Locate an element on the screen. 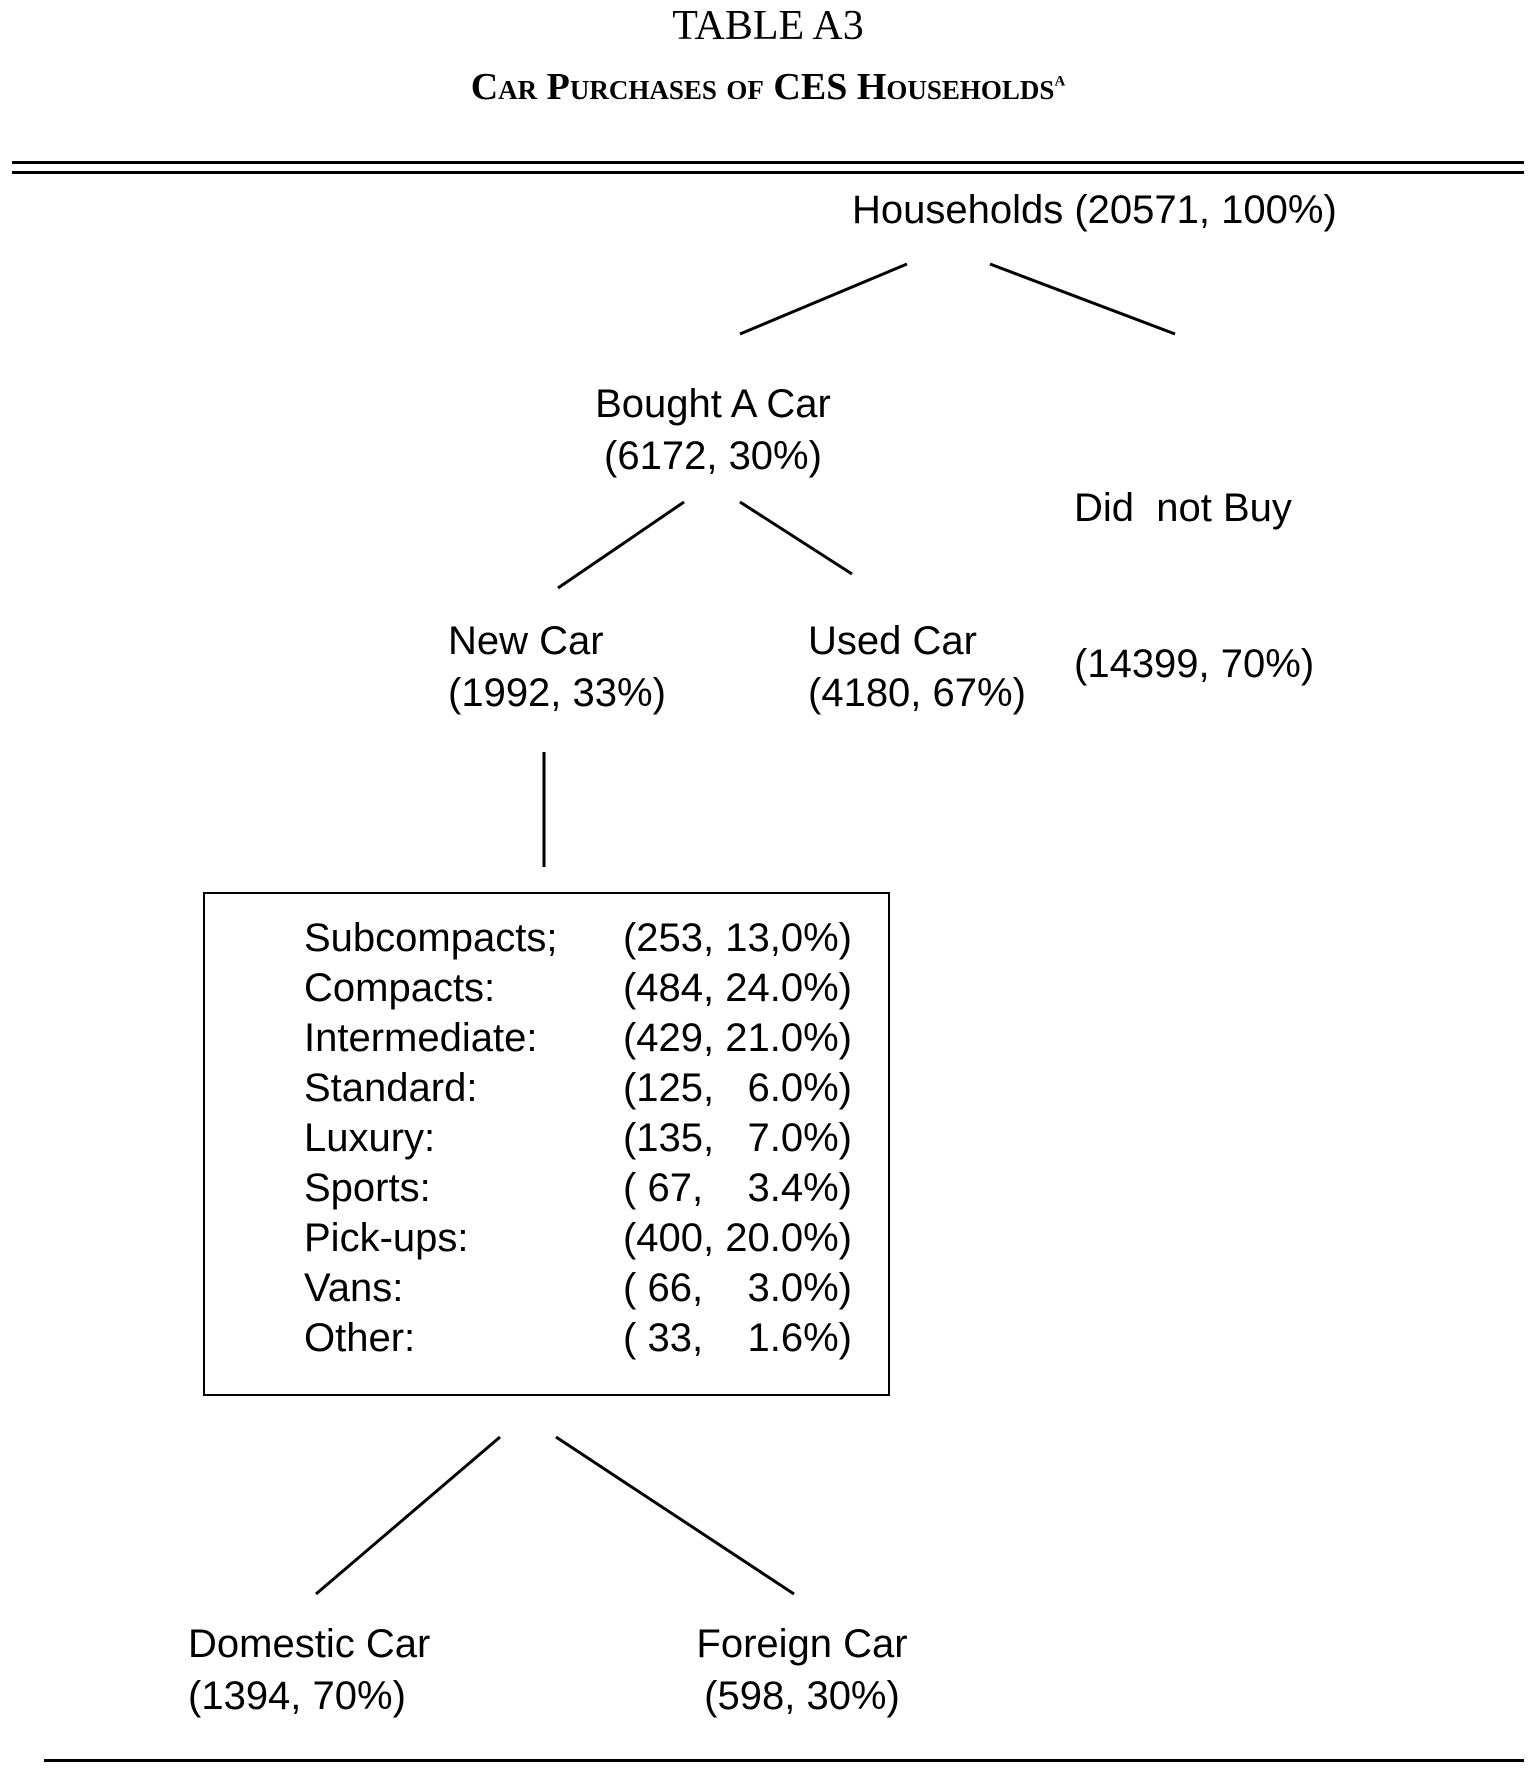 The image size is (1536, 1772). domestic-value: (1394, 70%) is located at coordinates (297, 1696).